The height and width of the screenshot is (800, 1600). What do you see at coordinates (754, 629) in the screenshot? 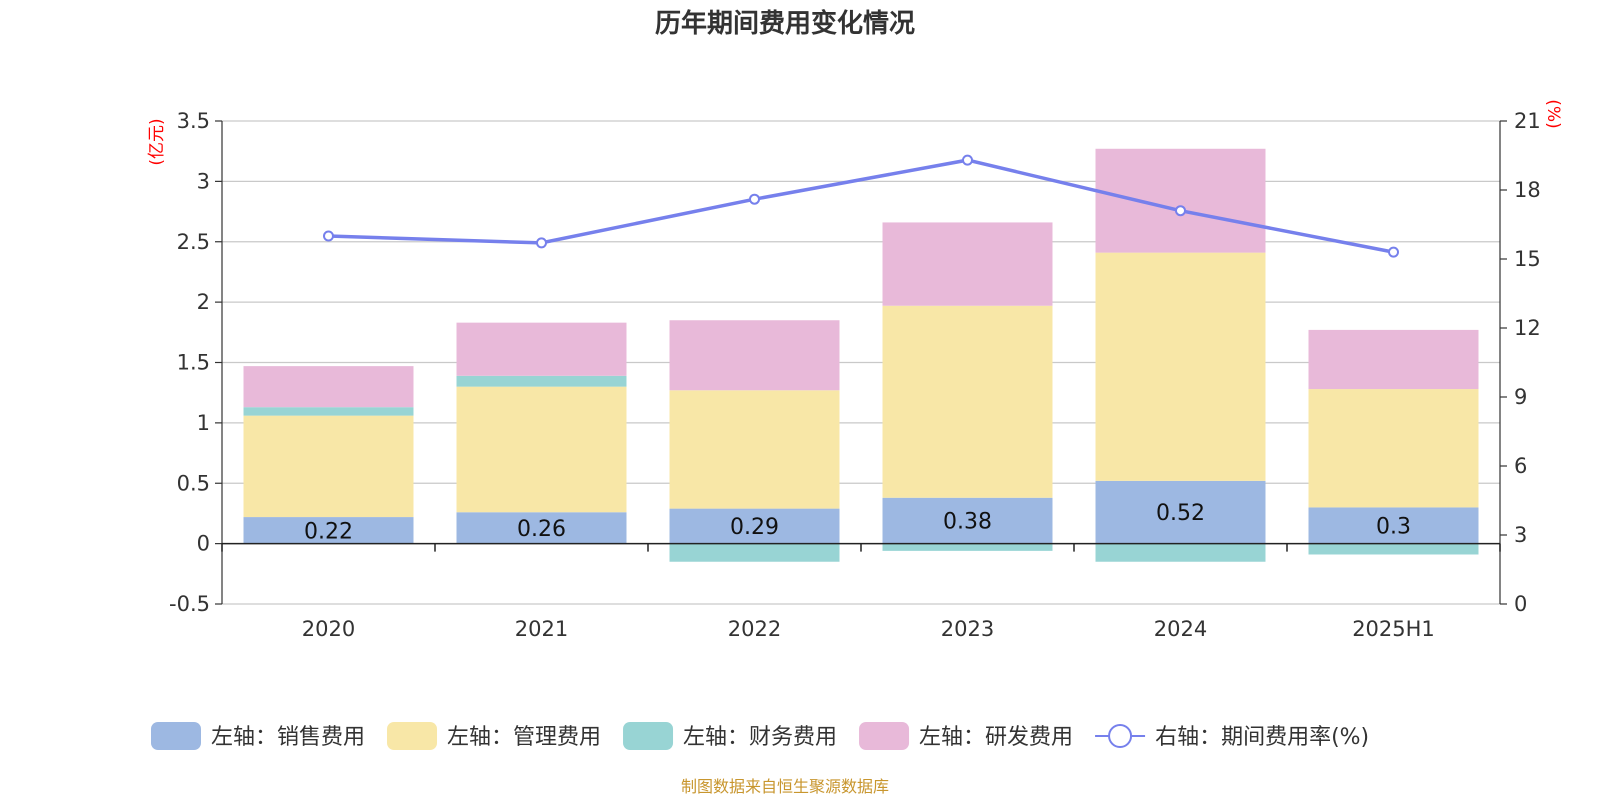
I see `category-label: 2022` at bounding box center [754, 629].